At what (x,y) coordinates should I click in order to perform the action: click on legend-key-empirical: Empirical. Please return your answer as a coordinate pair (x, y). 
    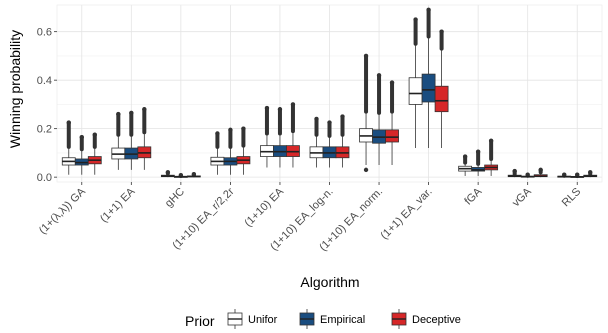
    Looking at the image, I should click on (332, 319).